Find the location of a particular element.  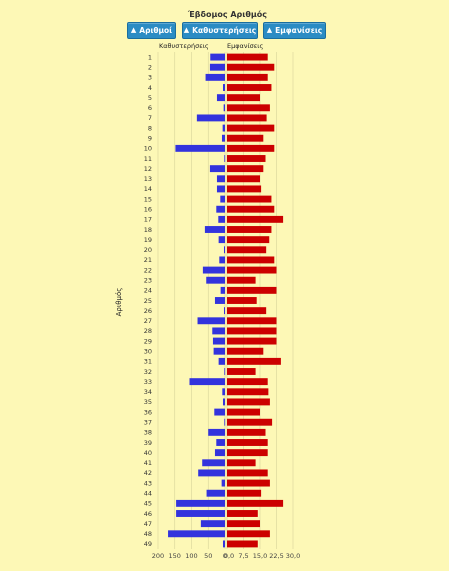

left-tick-label: 150 is located at coordinates (175, 556).